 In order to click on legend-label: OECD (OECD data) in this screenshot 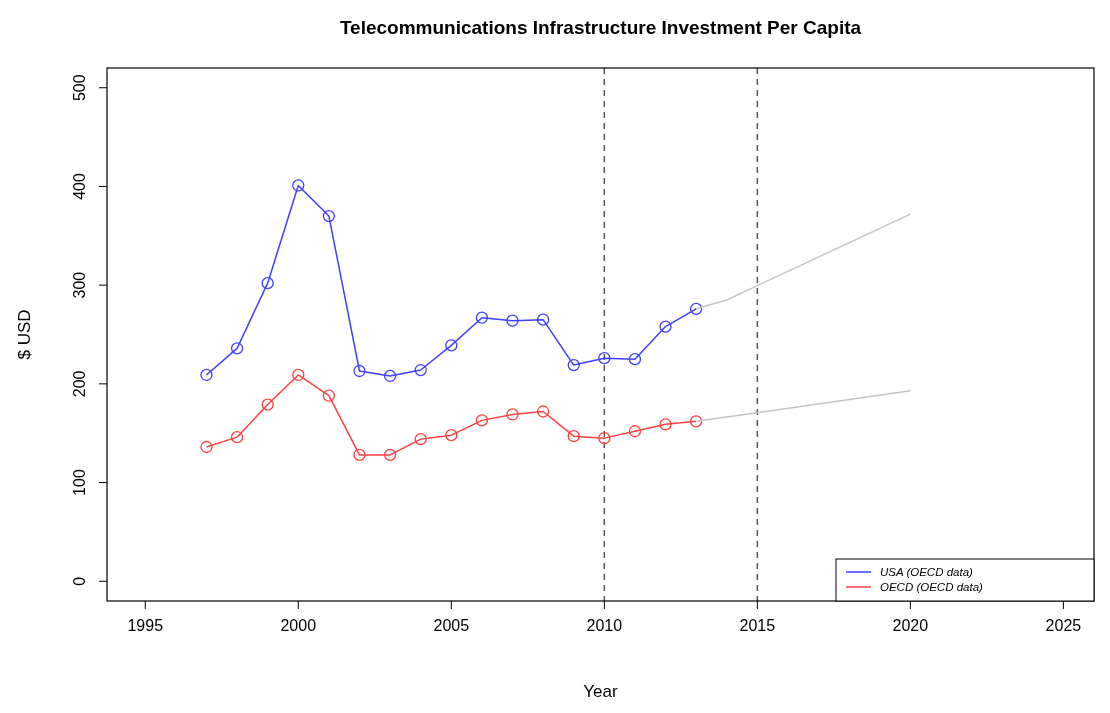, I will do `click(932, 587)`.